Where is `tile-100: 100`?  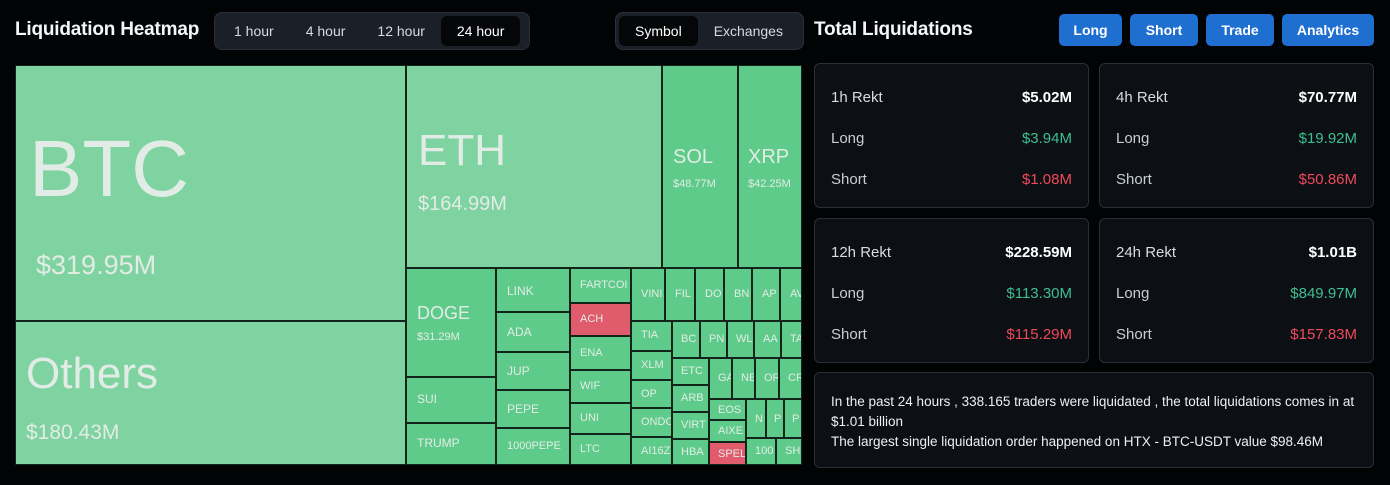
tile-100: 100 is located at coordinates (761, 451).